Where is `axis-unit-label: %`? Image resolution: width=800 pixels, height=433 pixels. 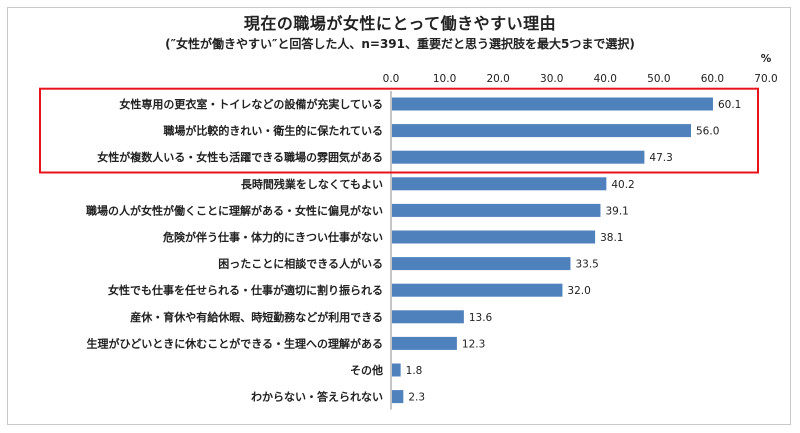 axis-unit-label: % is located at coordinates (766, 59).